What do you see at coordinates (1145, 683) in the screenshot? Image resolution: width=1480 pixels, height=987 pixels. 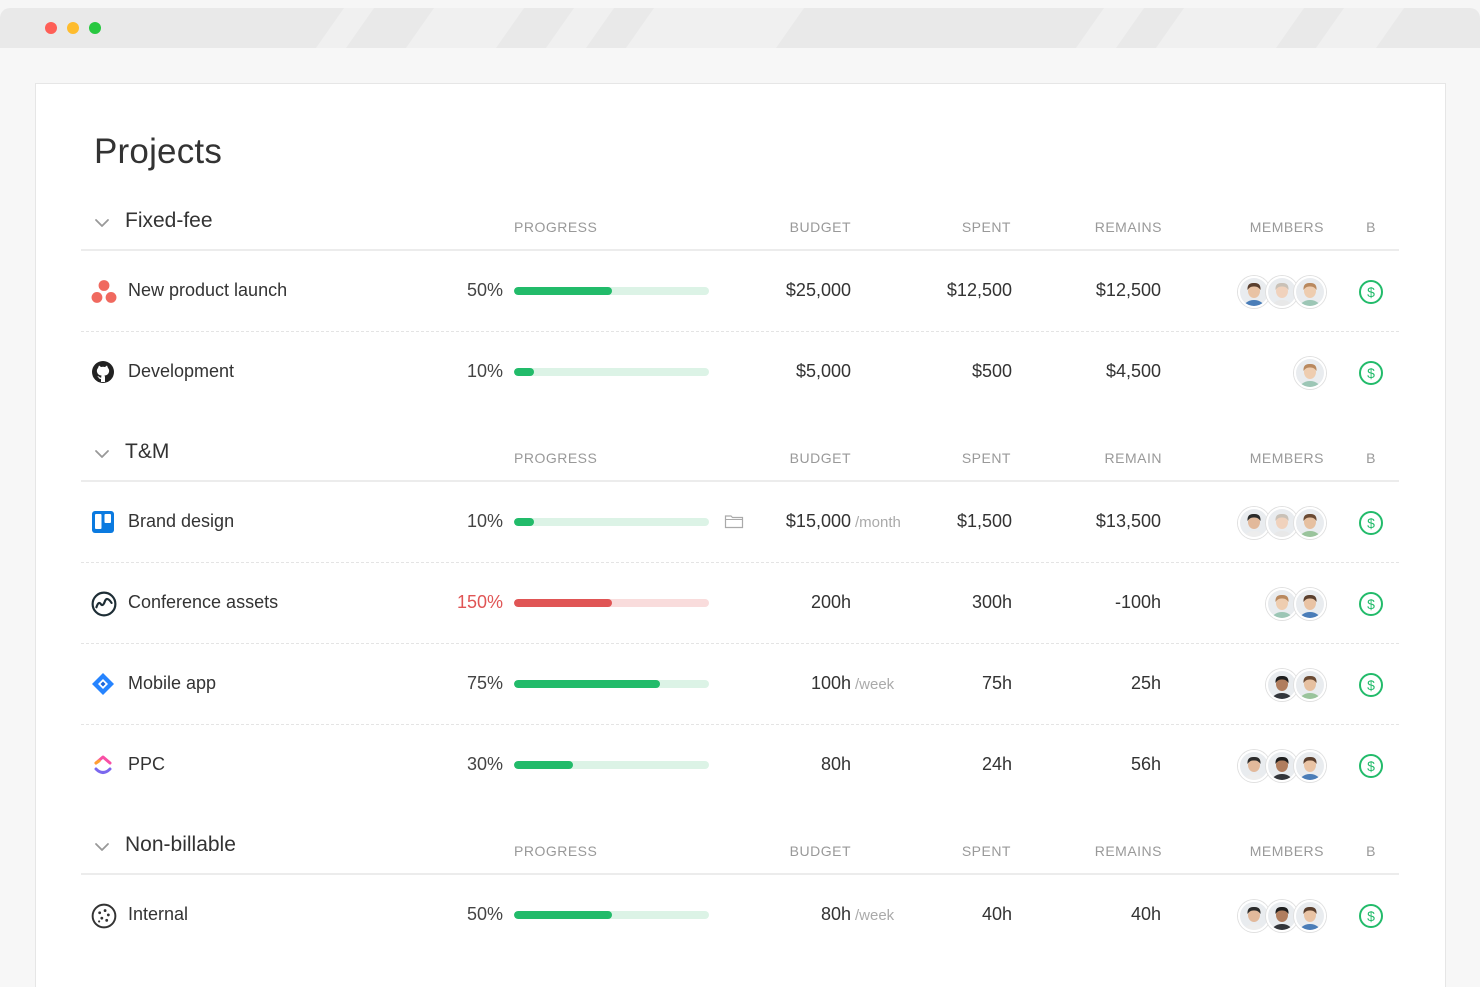 I see `remains-value: 25h` at bounding box center [1145, 683].